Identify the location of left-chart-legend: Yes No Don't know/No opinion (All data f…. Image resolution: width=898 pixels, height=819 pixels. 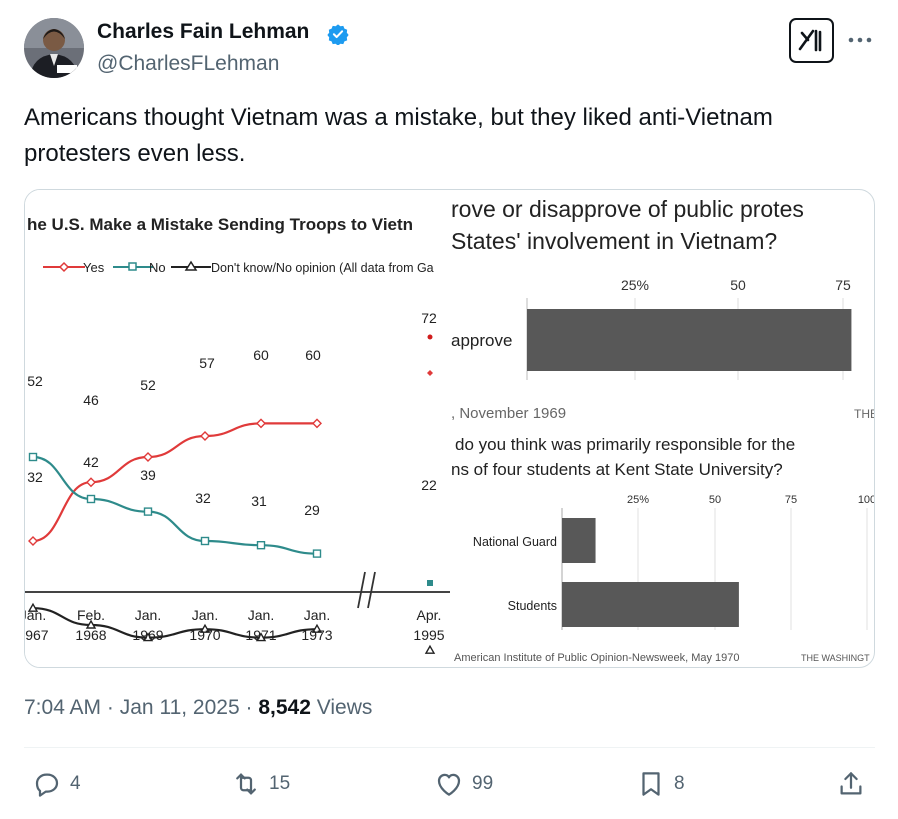
(238, 267).